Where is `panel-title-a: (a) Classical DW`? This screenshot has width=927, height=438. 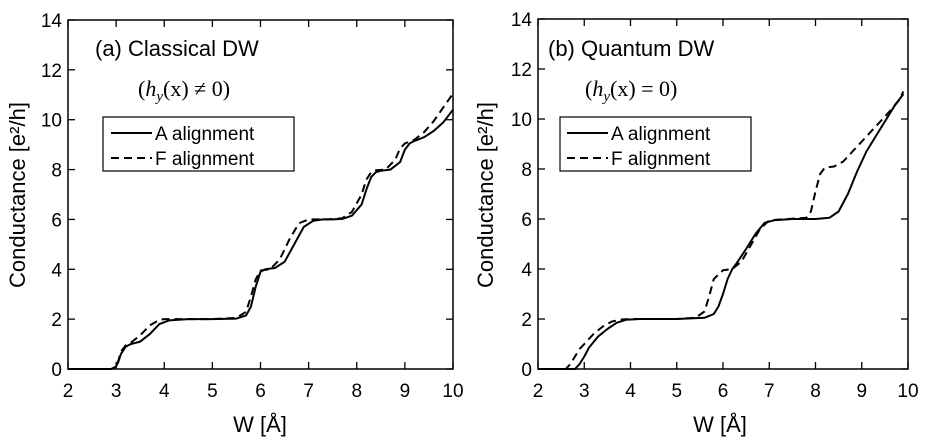 panel-title-a: (a) Classical DW is located at coordinates (177, 48).